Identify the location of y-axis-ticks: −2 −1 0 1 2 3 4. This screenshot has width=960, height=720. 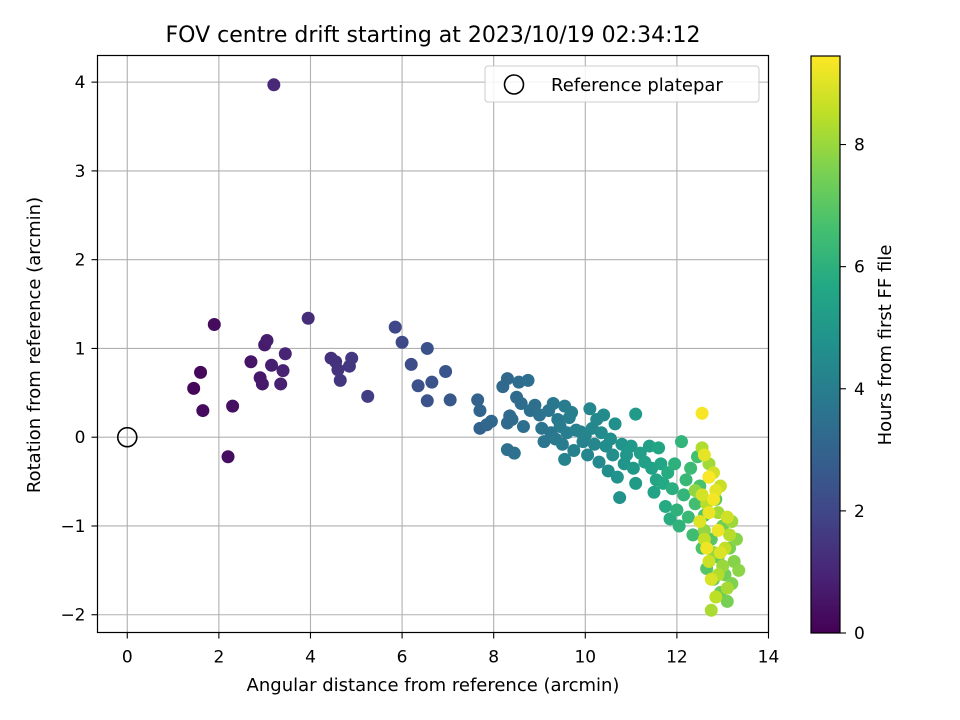
(79, 349).